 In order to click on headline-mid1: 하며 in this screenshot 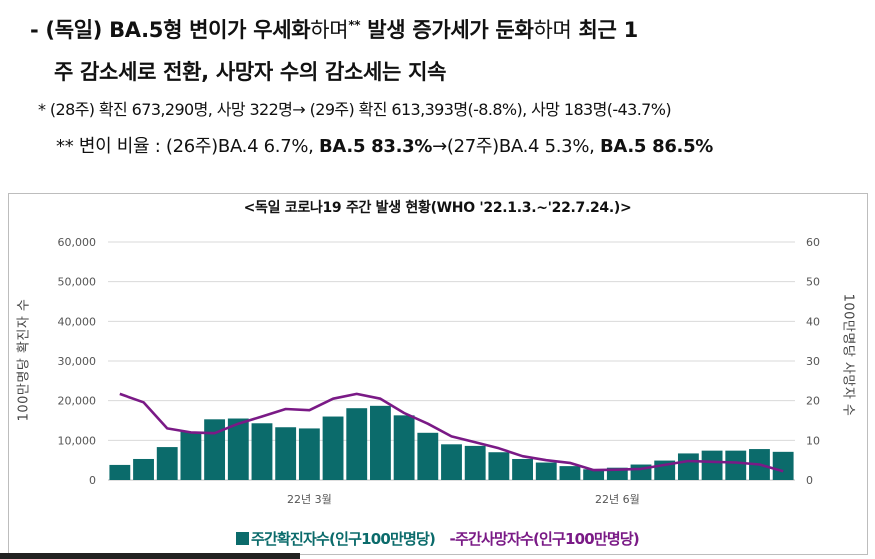, I will do `click(329, 30)`.